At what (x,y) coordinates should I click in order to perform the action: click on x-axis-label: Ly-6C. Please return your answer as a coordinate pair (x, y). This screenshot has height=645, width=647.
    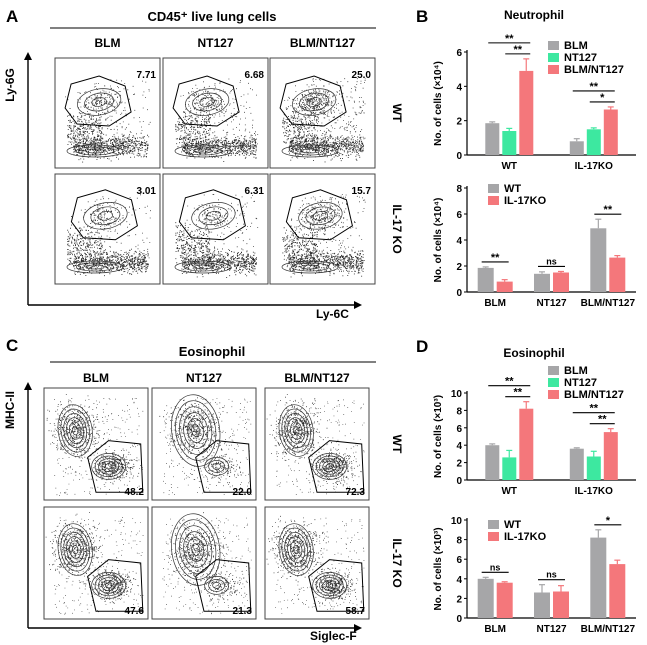
    Looking at the image, I should click on (332, 314).